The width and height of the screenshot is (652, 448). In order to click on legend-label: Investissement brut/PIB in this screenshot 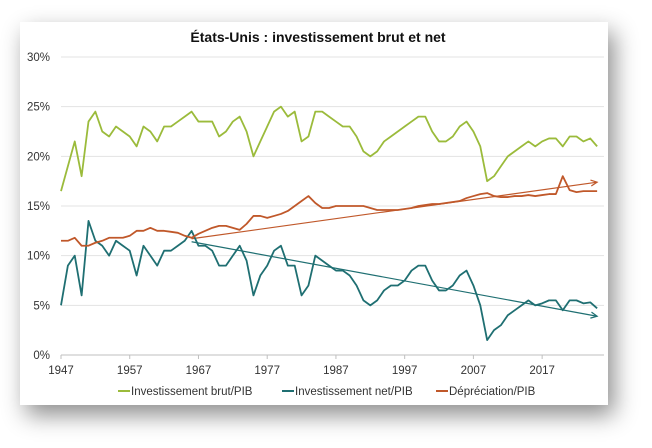, I will do `click(192, 392)`.